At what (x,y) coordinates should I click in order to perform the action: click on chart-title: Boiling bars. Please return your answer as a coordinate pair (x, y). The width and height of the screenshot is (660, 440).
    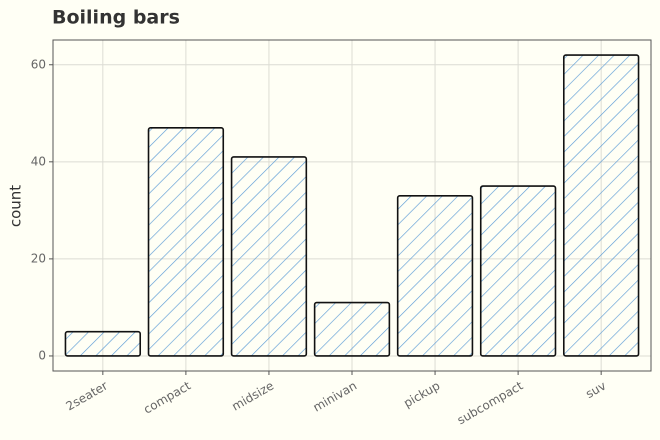
    Looking at the image, I should click on (116, 18).